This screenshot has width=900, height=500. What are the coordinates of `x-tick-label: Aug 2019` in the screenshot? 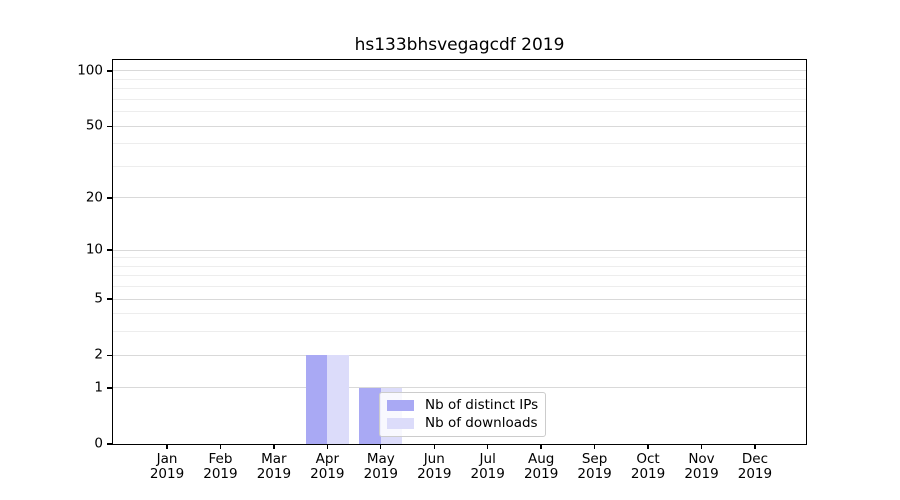 It's located at (541, 467).